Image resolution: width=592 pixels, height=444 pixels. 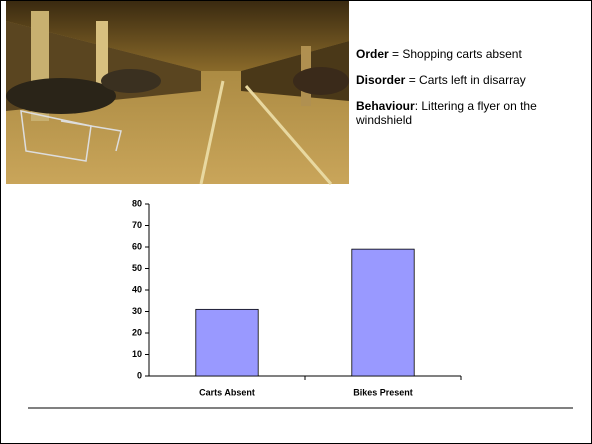 What do you see at coordinates (137, 246) in the screenshot?
I see `y-tick-label: 60` at bounding box center [137, 246].